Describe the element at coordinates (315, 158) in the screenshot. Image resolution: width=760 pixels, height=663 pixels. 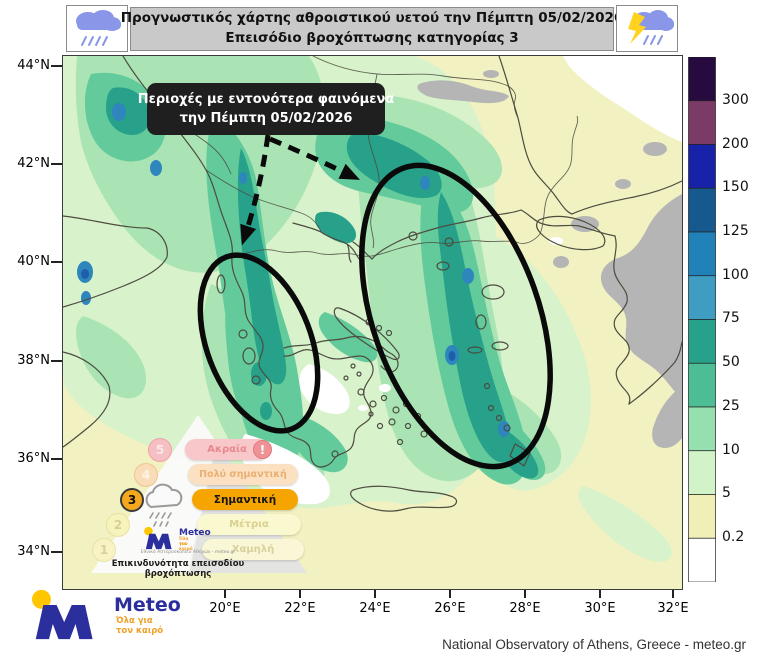
I see `arrow-to-east-ellipse` at that location.